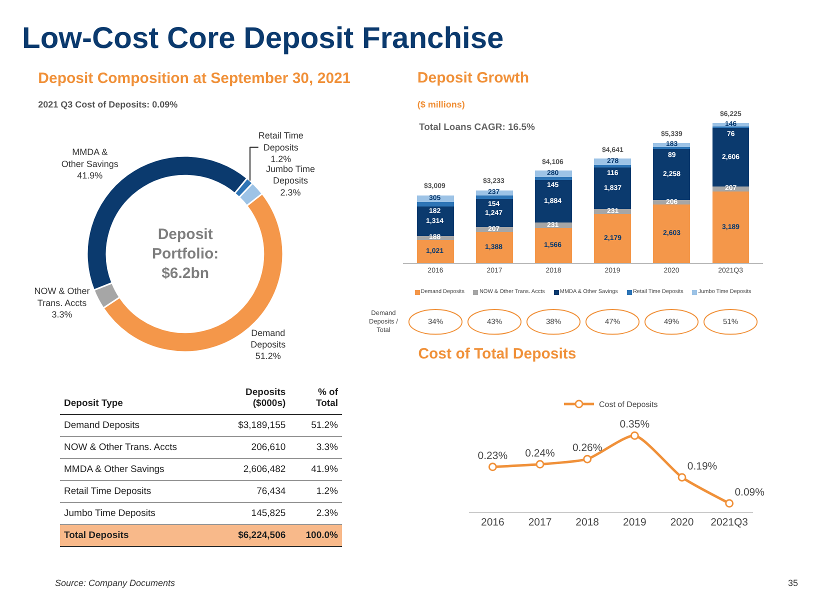 This screenshot has height=612, width=817. I want to click on x-tick-label: 2021Q3, so click(729, 522).